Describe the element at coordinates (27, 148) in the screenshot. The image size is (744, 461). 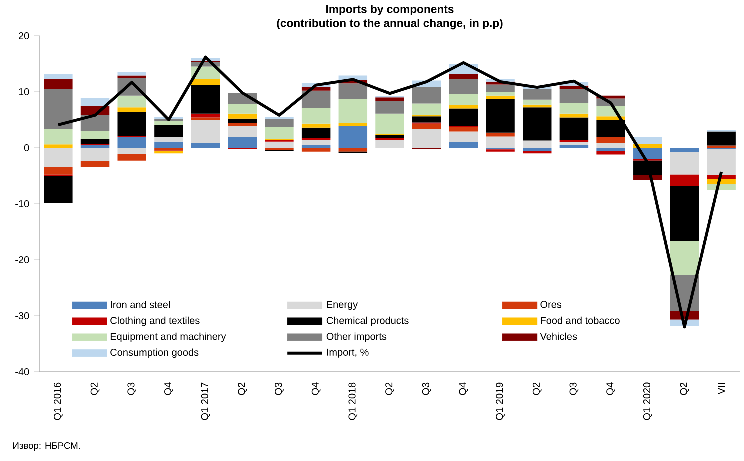
I see `y-tick-label: 0` at that location.